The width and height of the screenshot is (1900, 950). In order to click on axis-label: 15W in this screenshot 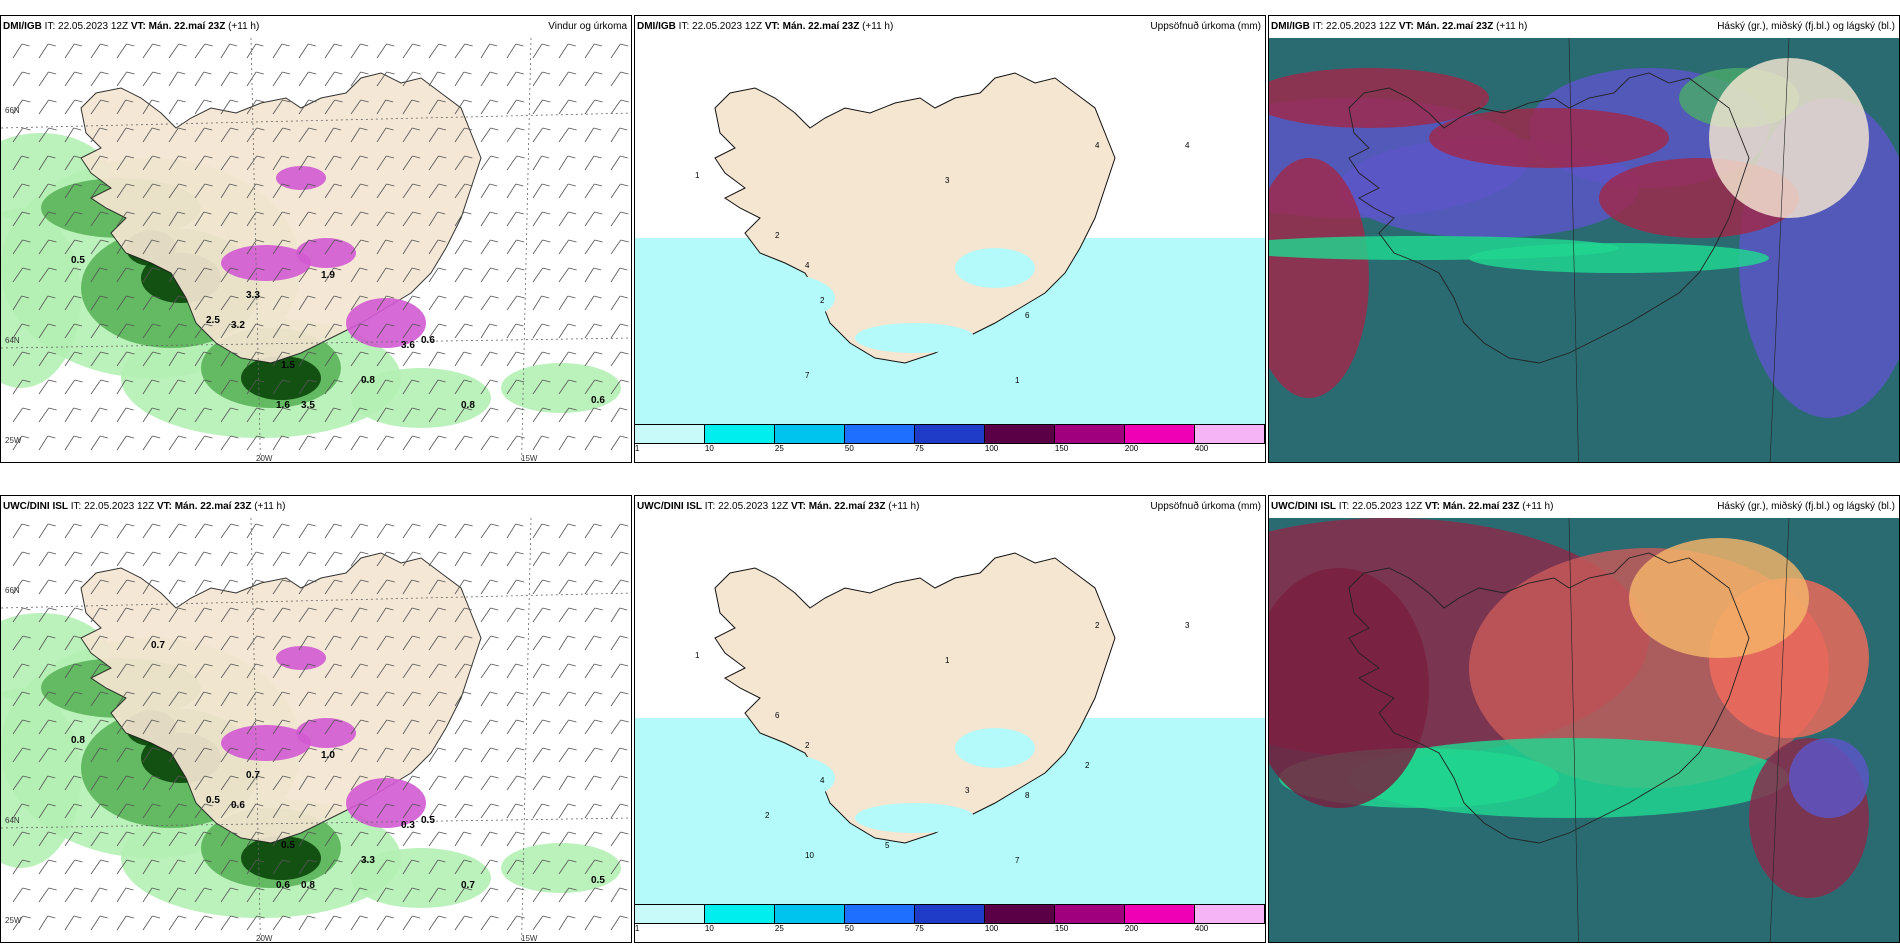, I will do `click(529, 938)`.